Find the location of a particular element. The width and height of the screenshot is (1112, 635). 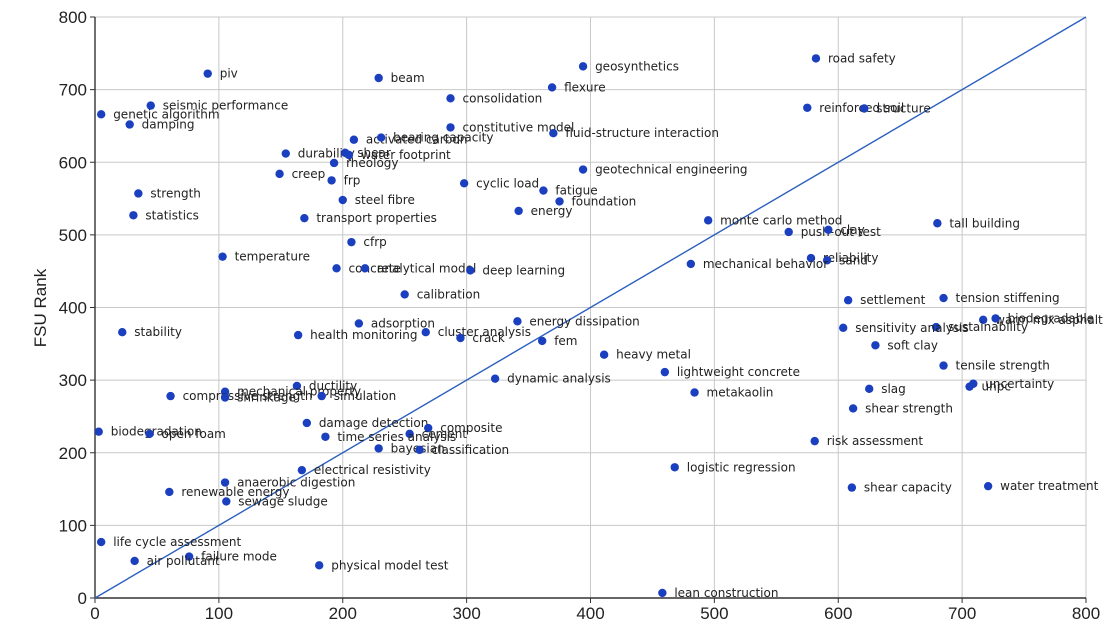

data-point-label: logistic regression is located at coordinates (741, 467).